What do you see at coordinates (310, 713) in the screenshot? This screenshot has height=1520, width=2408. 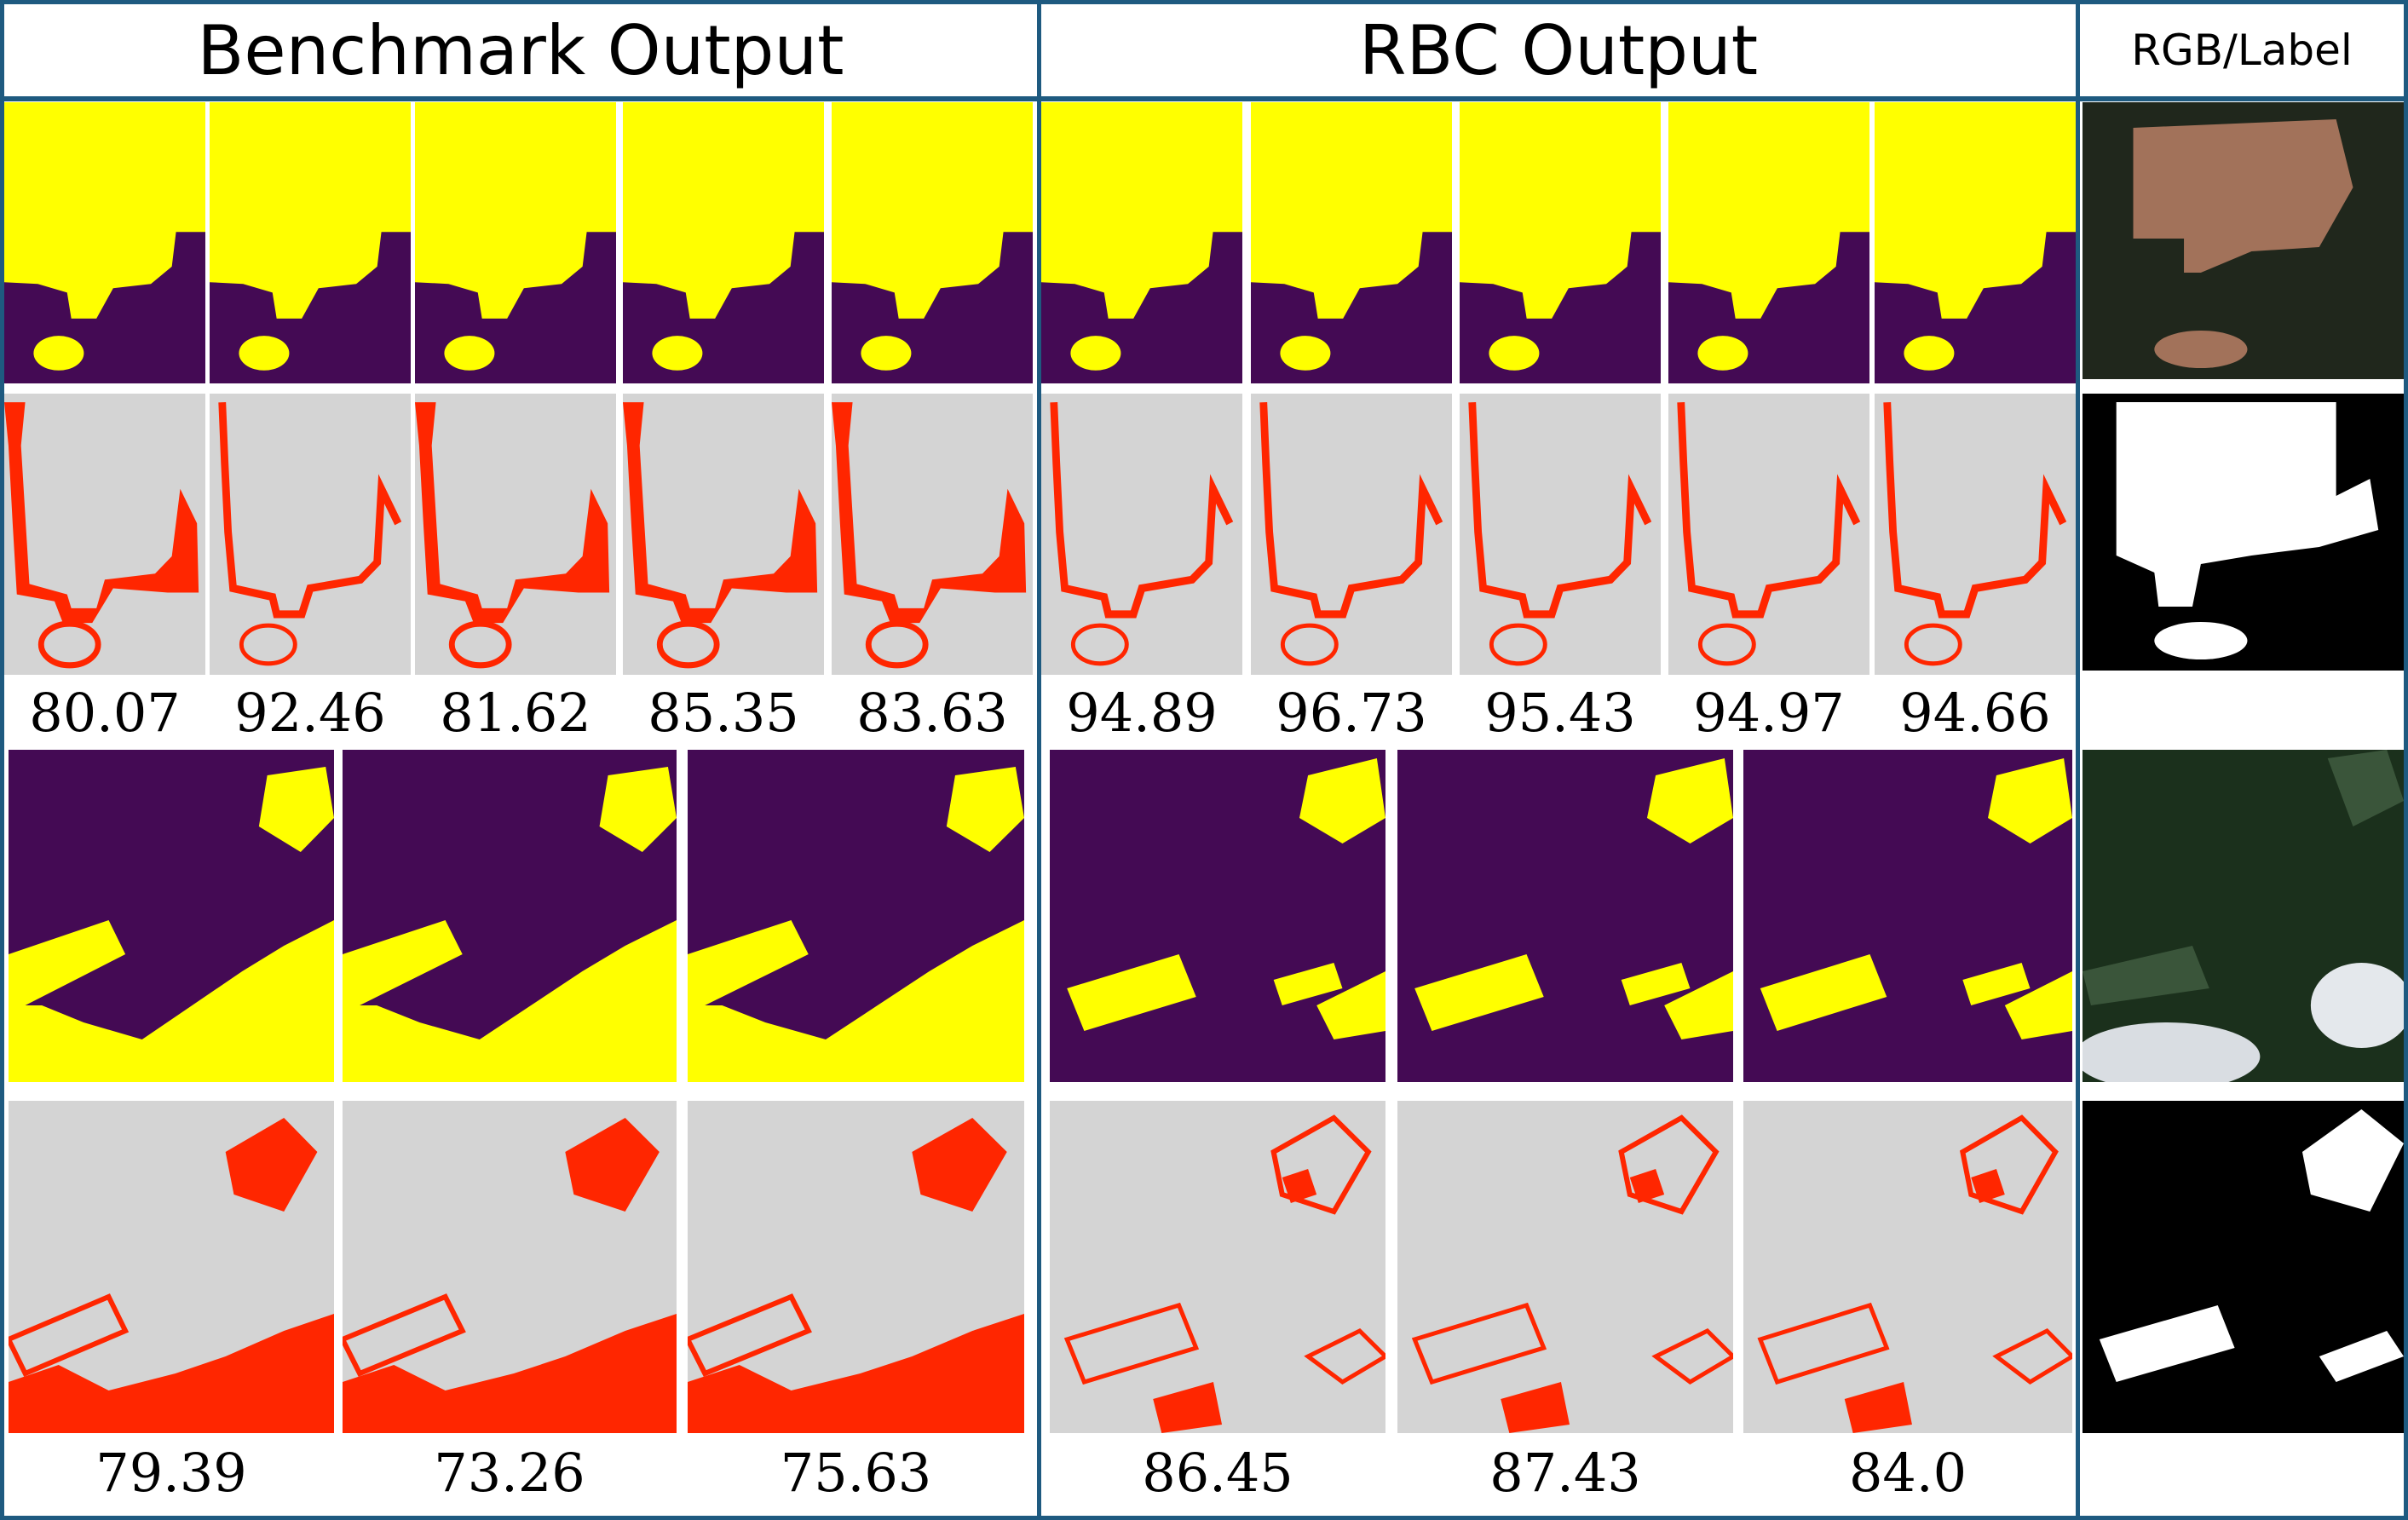 I see `benchmark-s1-score-2: 92.46` at bounding box center [310, 713].